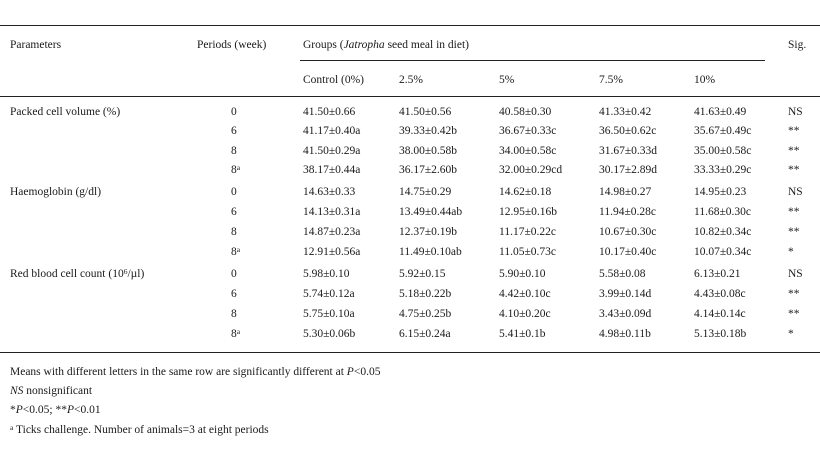  What do you see at coordinates (627, 212) in the screenshot?
I see `value-cell: 11.94±0.28c` at bounding box center [627, 212].